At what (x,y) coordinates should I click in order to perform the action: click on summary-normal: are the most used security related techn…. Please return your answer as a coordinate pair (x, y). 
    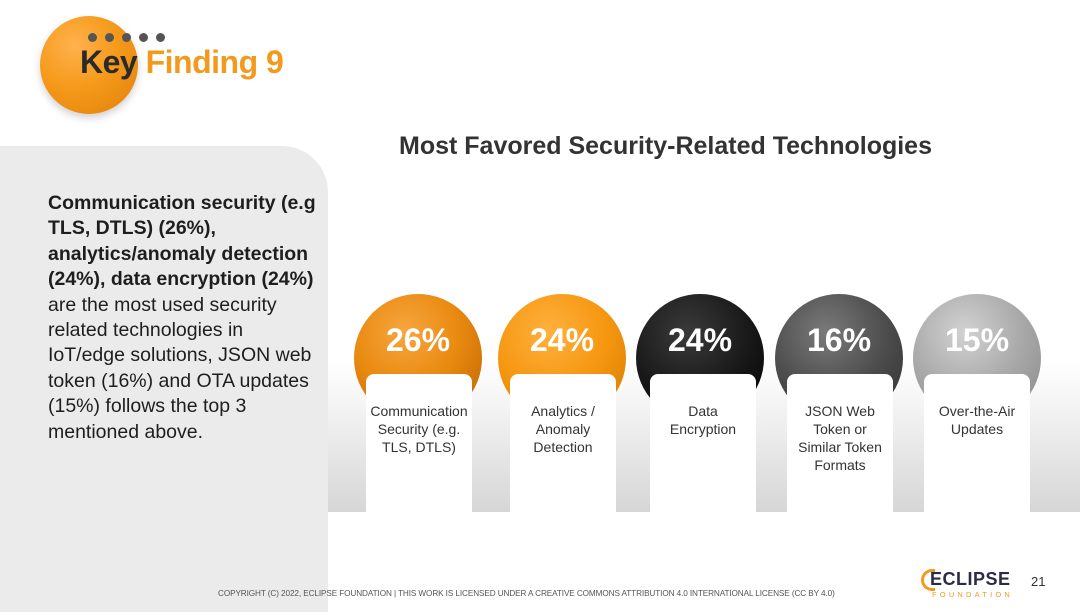
    Looking at the image, I should click on (180, 368).